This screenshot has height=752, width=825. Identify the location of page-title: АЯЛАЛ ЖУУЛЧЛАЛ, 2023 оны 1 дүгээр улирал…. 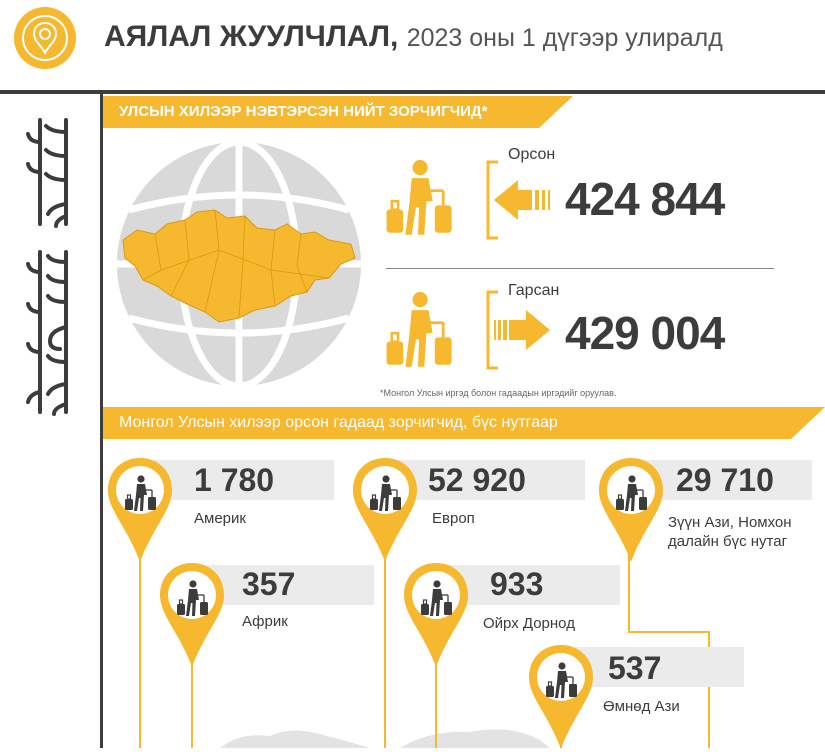
(413, 37).